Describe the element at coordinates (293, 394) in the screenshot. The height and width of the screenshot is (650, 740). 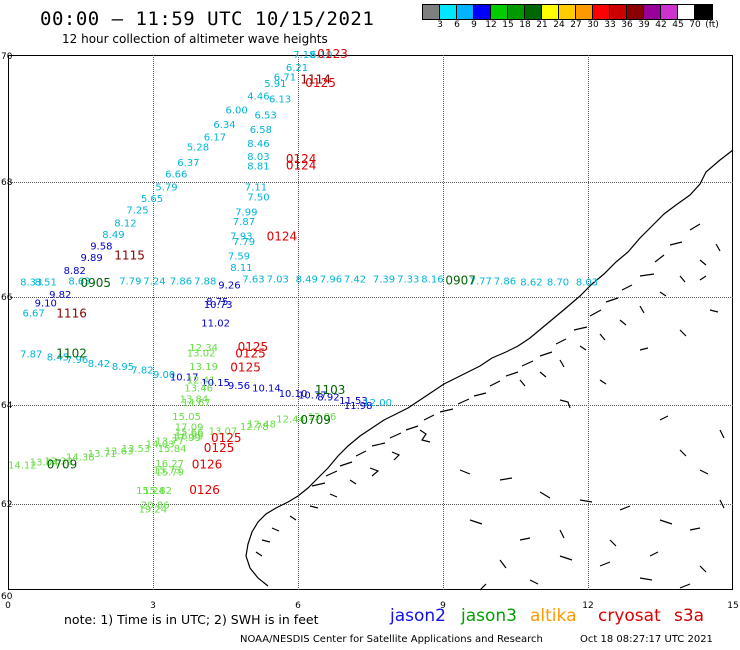
I see `wave-height-reading: 10.10` at that location.